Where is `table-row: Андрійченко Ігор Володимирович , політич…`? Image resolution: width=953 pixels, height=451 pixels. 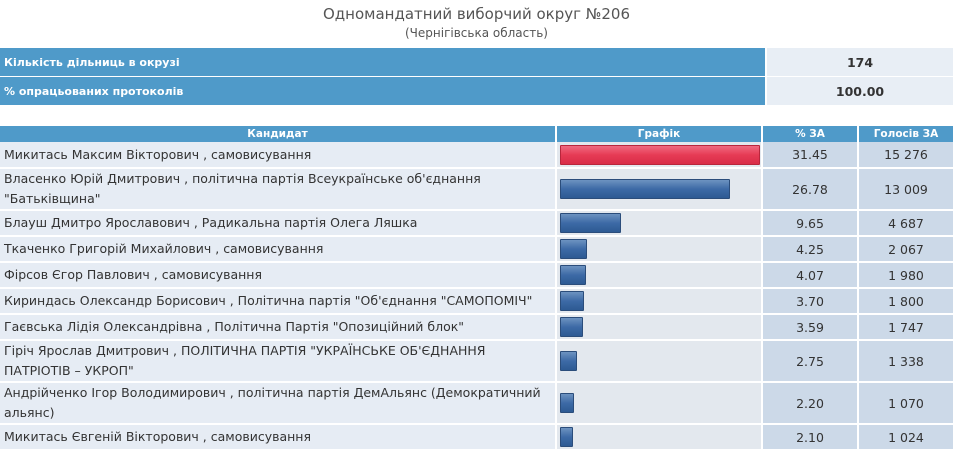 table-row: Андрійченко Ігор Володимирович , політич… is located at coordinates (476, 403).